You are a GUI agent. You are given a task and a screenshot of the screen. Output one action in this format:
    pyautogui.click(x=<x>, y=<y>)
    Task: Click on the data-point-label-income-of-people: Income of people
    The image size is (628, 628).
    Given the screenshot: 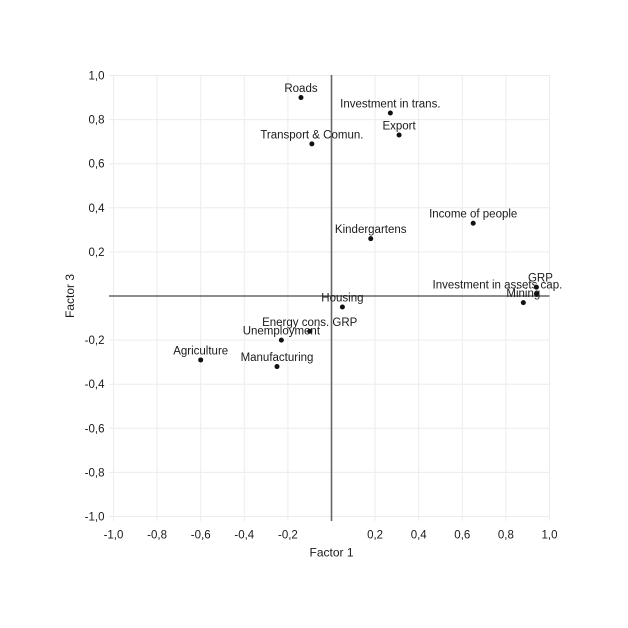 What is the action you would take?
    pyautogui.click(x=473, y=215)
    